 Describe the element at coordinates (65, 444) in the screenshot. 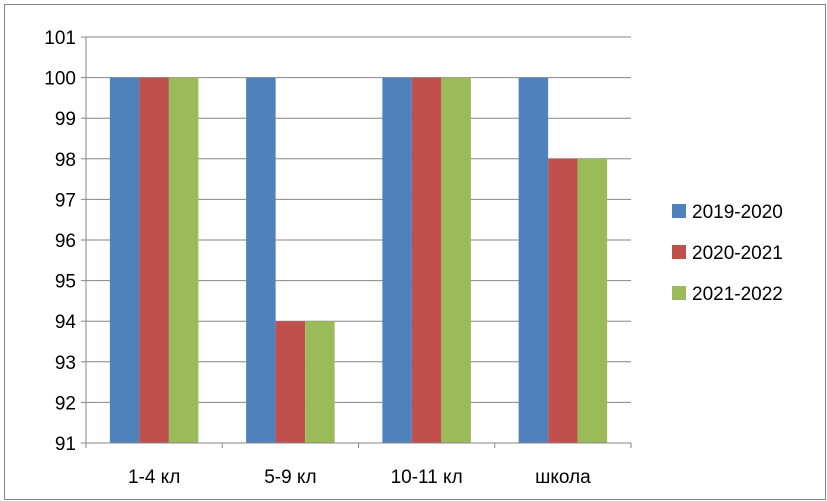

I see `y-tick-label: 91` at that location.